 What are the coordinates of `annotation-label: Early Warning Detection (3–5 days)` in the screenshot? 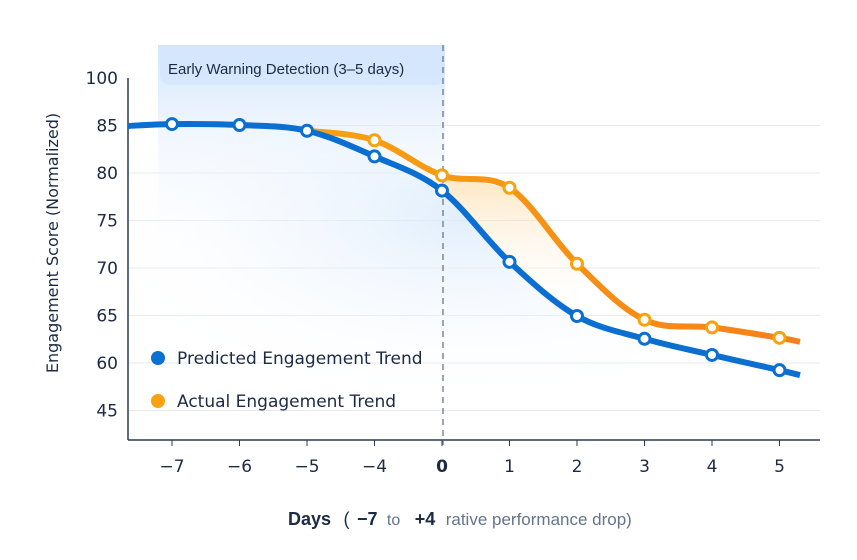 It's located at (286, 69).